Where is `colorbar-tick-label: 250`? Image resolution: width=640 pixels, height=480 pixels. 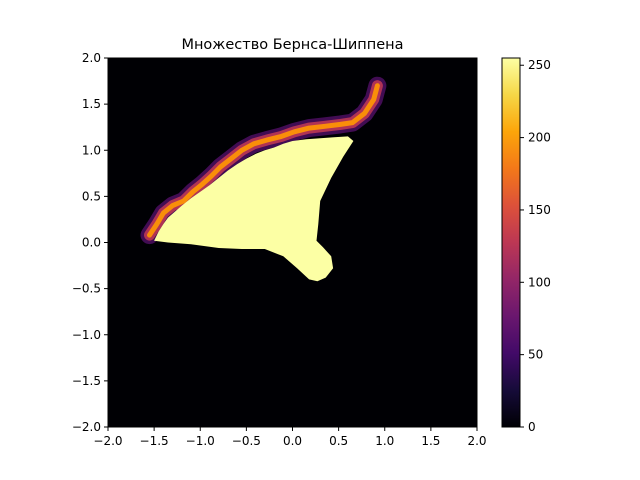
colorbar-tick-label: 250 is located at coordinates (539, 65).